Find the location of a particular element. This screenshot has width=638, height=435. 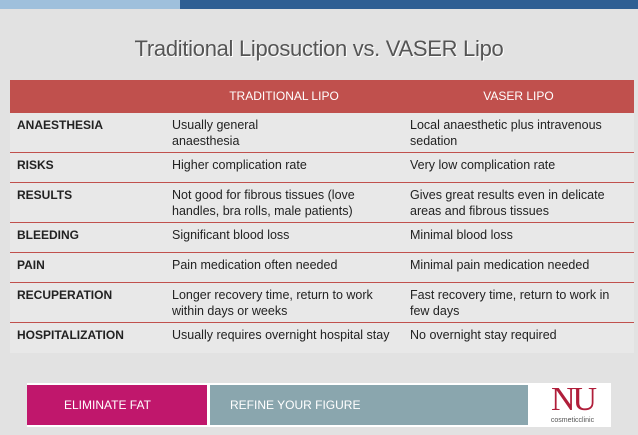

traditional-cell: Usually requires overnight hospital stay is located at coordinates (284, 337).